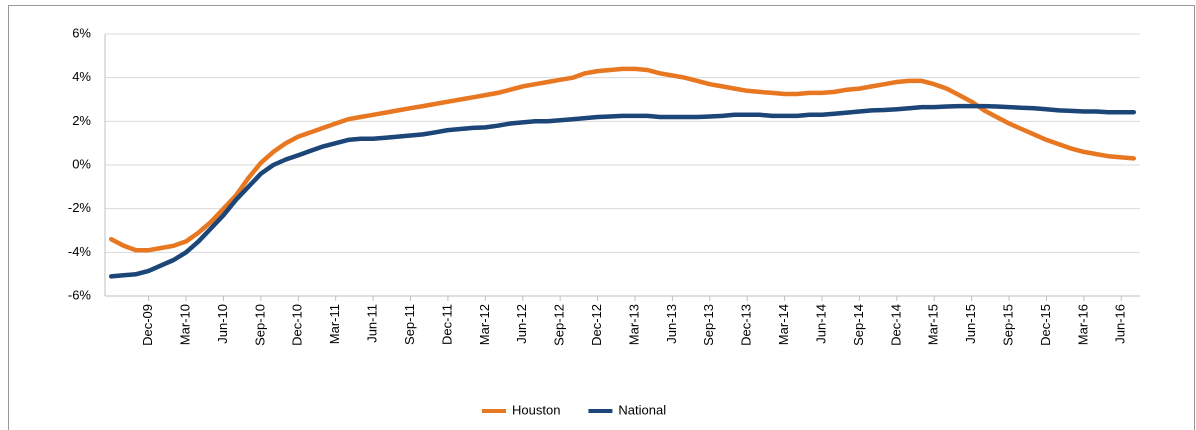  I want to click on x-tick-label: Mar-14, so click(783, 324).